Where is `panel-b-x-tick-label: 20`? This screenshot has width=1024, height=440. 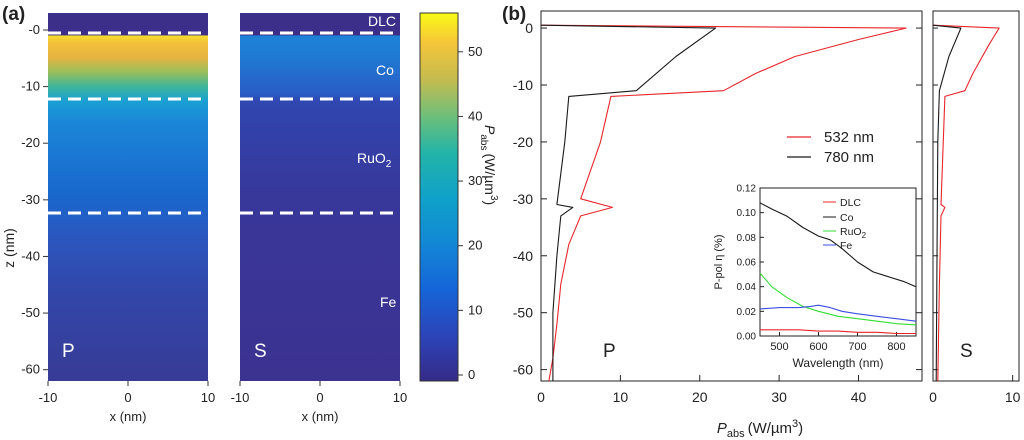
panel-b-x-tick-label: 20 is located at coordinates (700, 397).